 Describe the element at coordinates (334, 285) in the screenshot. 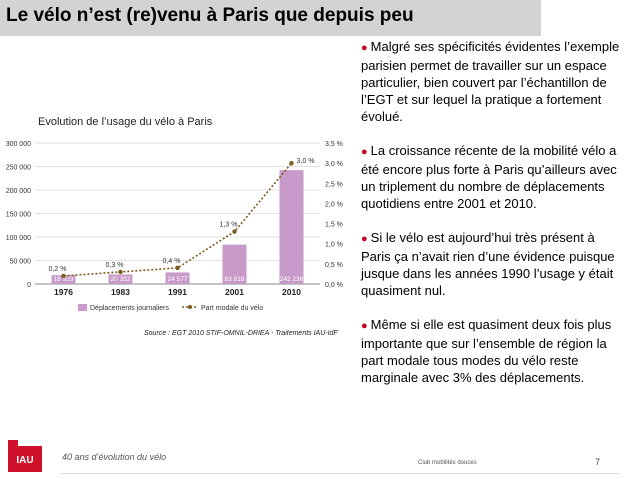

I see `y2-tick-label: 0,0 %` at that location.